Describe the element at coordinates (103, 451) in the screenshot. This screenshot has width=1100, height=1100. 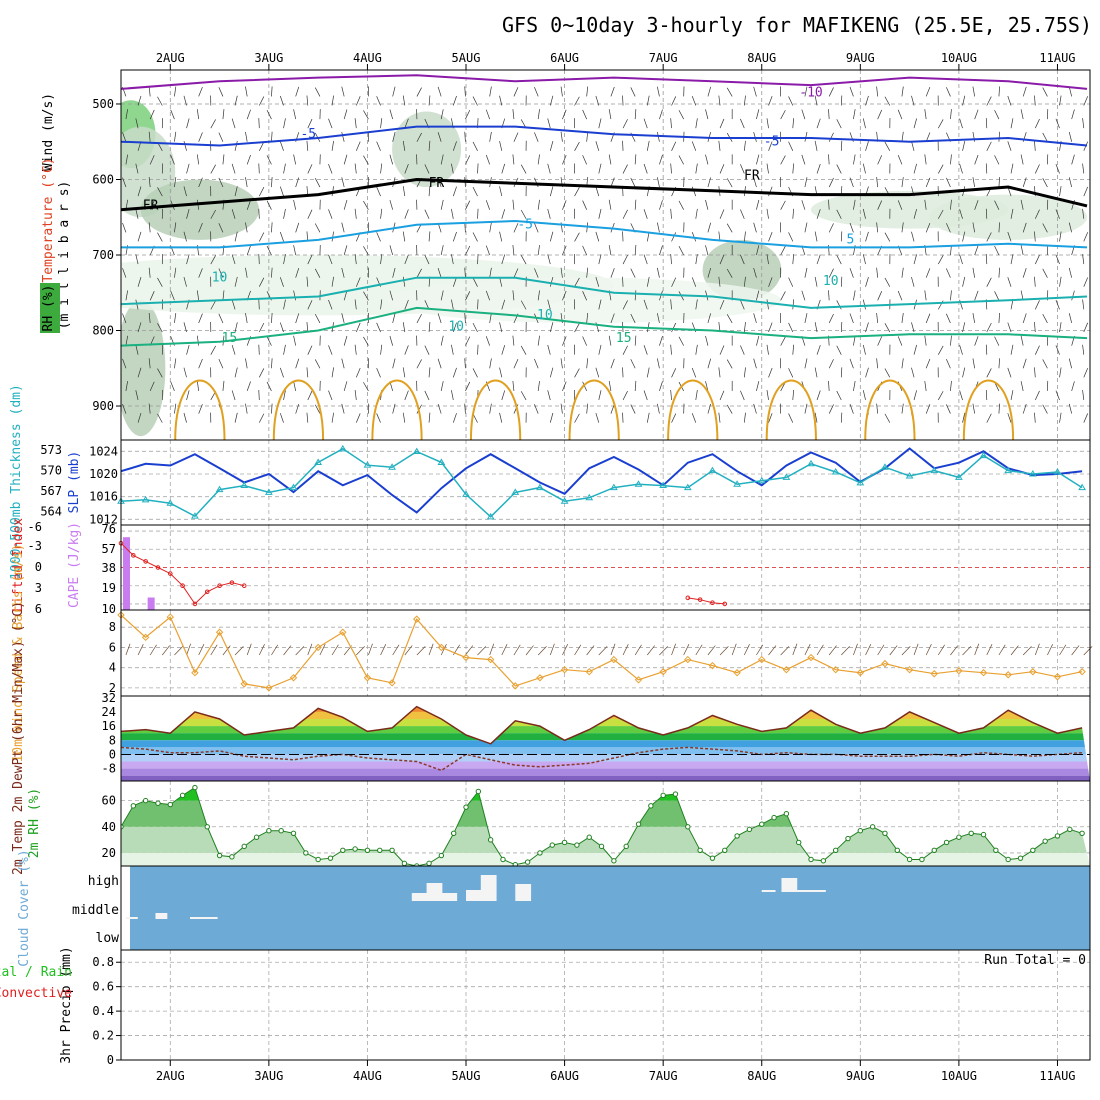
I see `slp-tick: 1024` at that location.